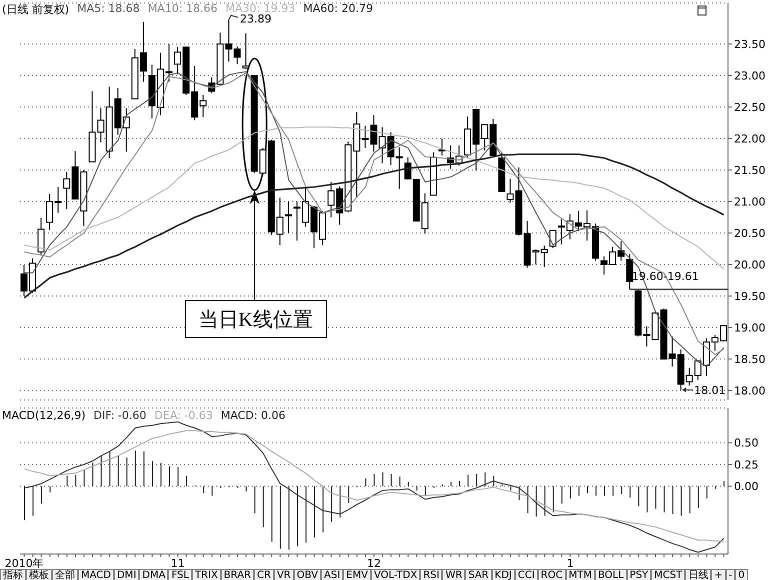 This screenshot has height=580, width=770. What do you see at coordinates (120, 415) in the screenshot?
I see `series-label: DIF: -0.60` at bounding box center [120, 415].